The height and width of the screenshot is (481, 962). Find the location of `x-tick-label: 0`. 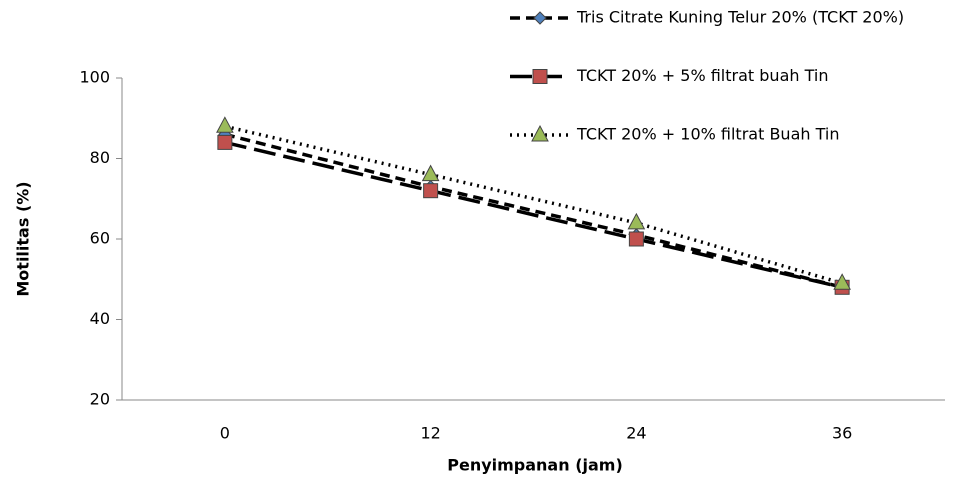

x-tick-label: 0 is located at coordinates (225, 433).